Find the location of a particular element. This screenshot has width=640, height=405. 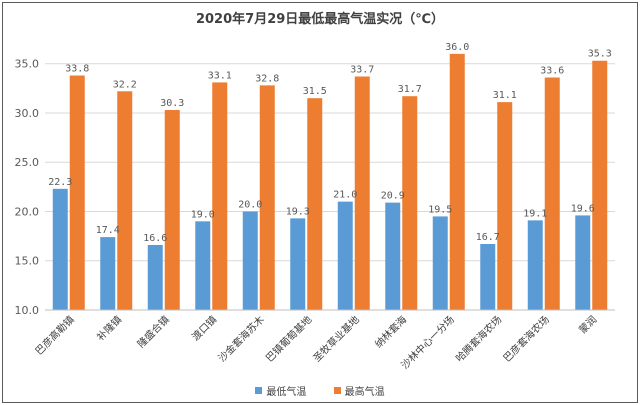

chart-title: 2020年7月29日最低最高气温实况（℃） is located at coordinates (320, 19).